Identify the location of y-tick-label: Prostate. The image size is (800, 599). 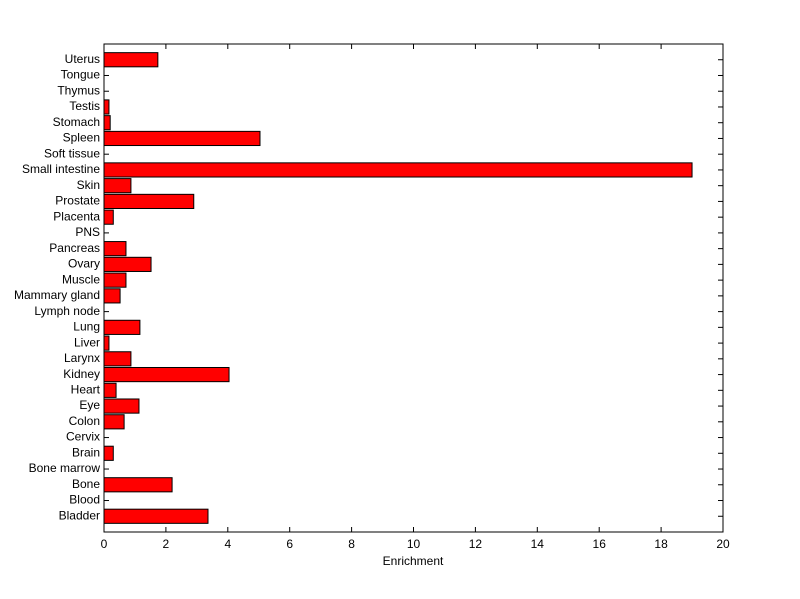
(77, 201).